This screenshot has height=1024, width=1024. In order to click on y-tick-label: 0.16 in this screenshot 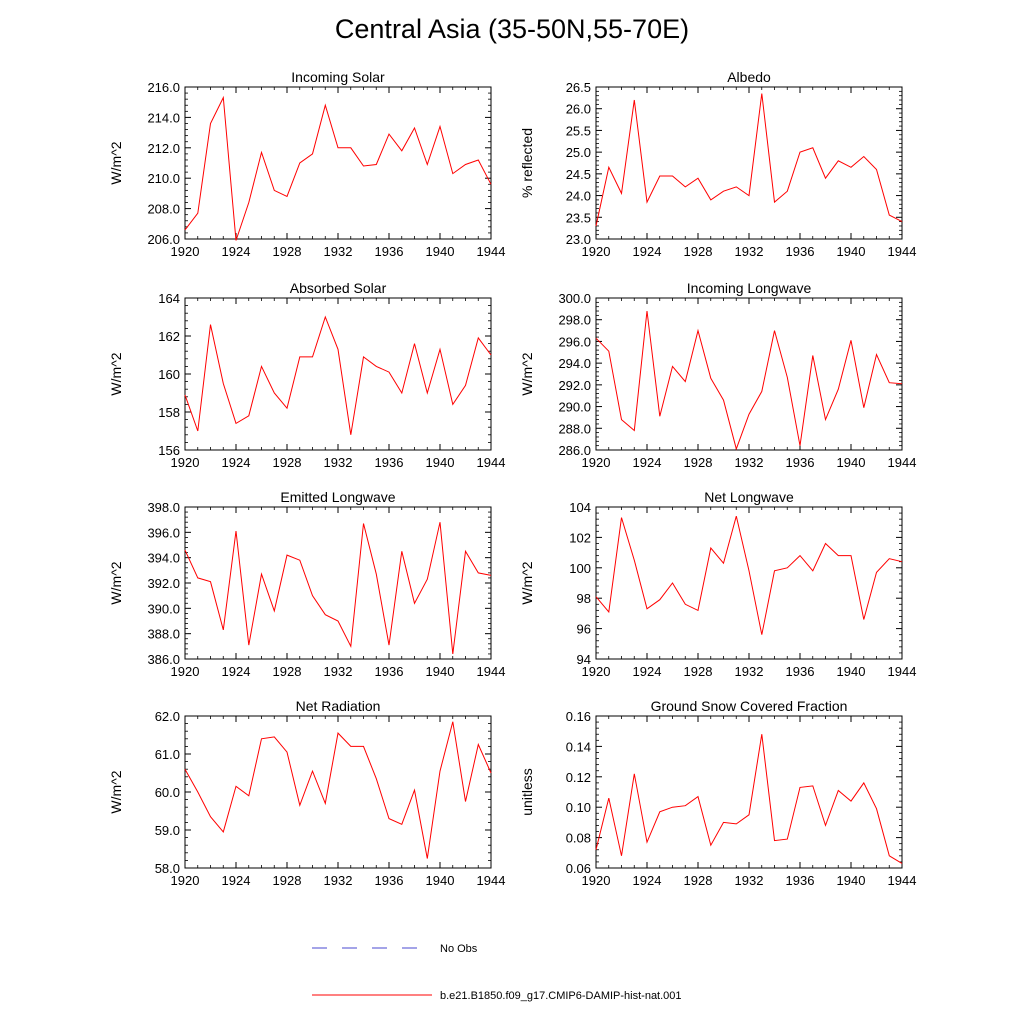, I will do `click(578, 716)`.